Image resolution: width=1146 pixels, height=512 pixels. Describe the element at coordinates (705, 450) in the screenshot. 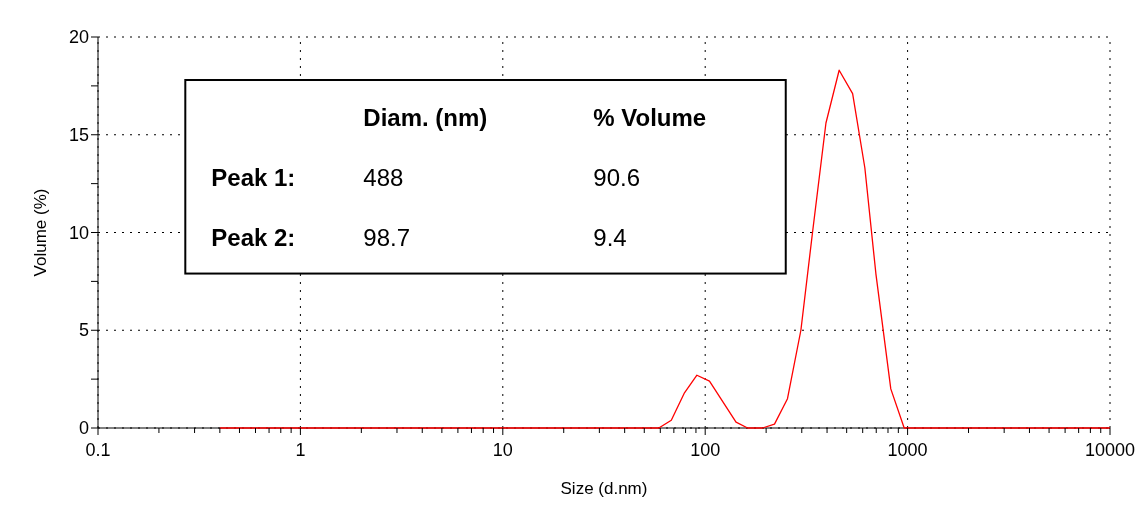

I see `x-tick-label: 100` at that location.